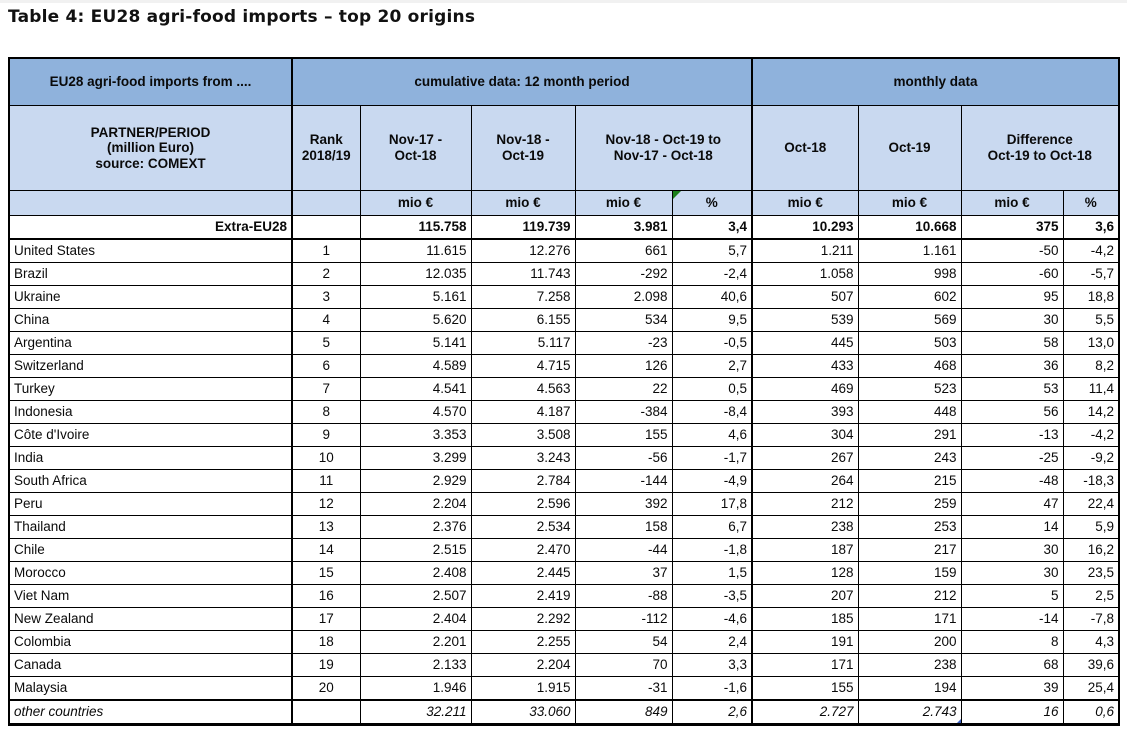  Describe the element at coordinates (150, 435) in the screenshot. I see `country-cell: Côte d'Ivoire` at that location.